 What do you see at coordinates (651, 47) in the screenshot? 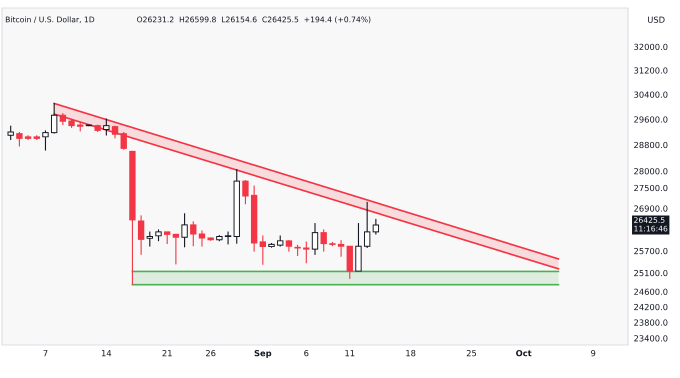
I see `y-tick-label: 32000.0` at bounding box center [651, 47].